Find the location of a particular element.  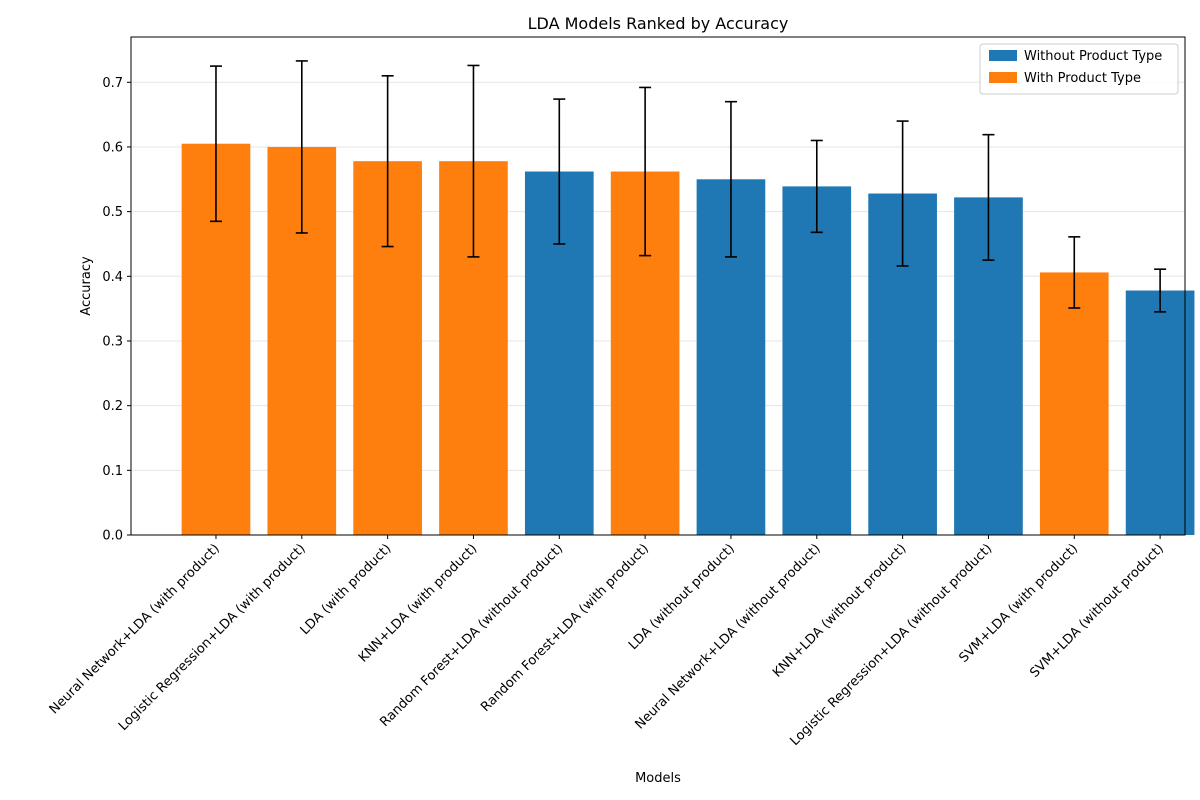

y-axis-ticks: 0.0 0.1 0.2 0.3 0.4 0.5 0.6 0.7 is located at coordinates (116, 310).